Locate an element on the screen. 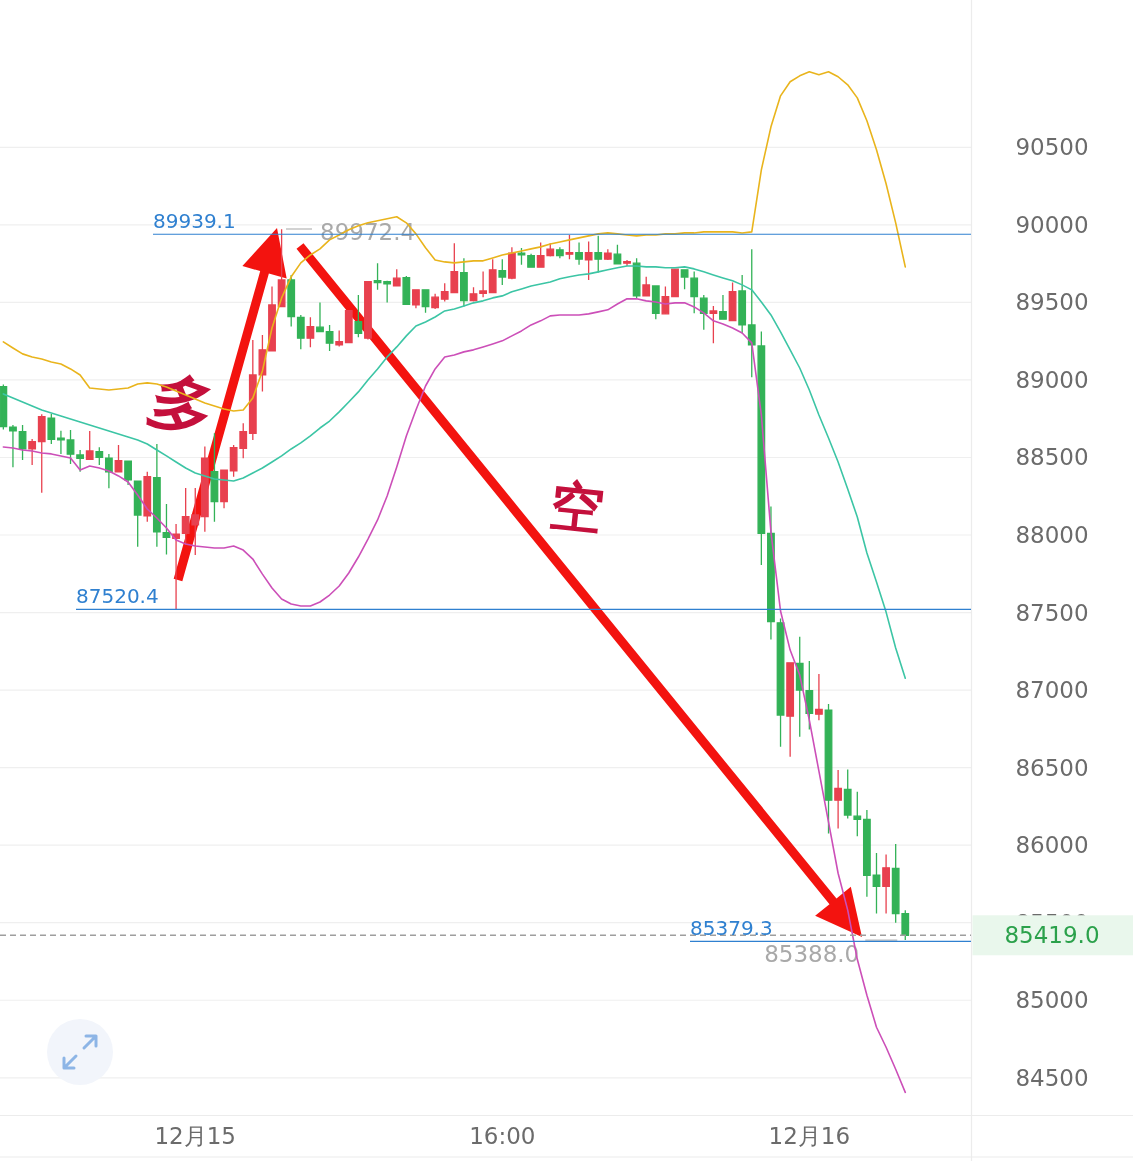 The width and height of the screenshot is (1133, 1161). x-tick-label: 12月16 is located at coordinates (809, 1136).